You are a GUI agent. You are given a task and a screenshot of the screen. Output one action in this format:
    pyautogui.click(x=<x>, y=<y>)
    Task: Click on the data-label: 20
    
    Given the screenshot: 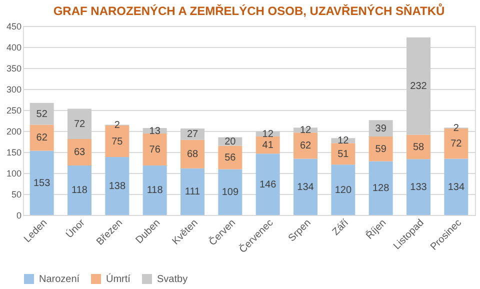 What is the action you would take?
    pyautogui.click(x=230, y=142)
    